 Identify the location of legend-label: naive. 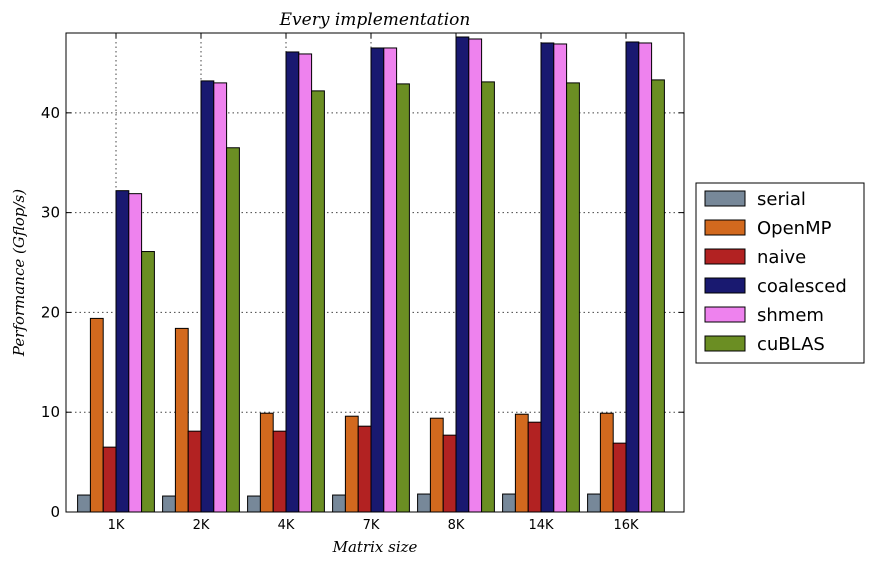
(781, 257).